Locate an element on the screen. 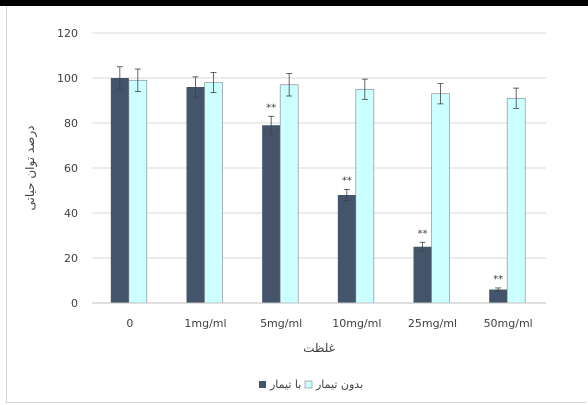 The width and height of the screenshot is (588, 405). y-tick-label: 20 is located at coordinates (71, 258).